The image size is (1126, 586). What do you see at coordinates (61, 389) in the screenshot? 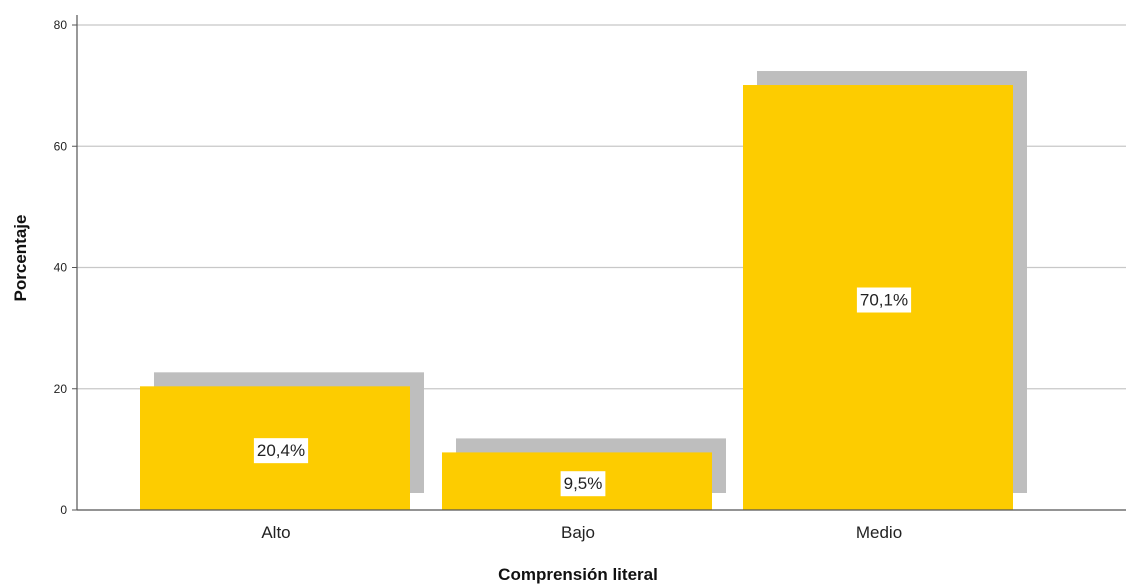
I see `y-tick-label: 20` at bounding box center [61, 389].